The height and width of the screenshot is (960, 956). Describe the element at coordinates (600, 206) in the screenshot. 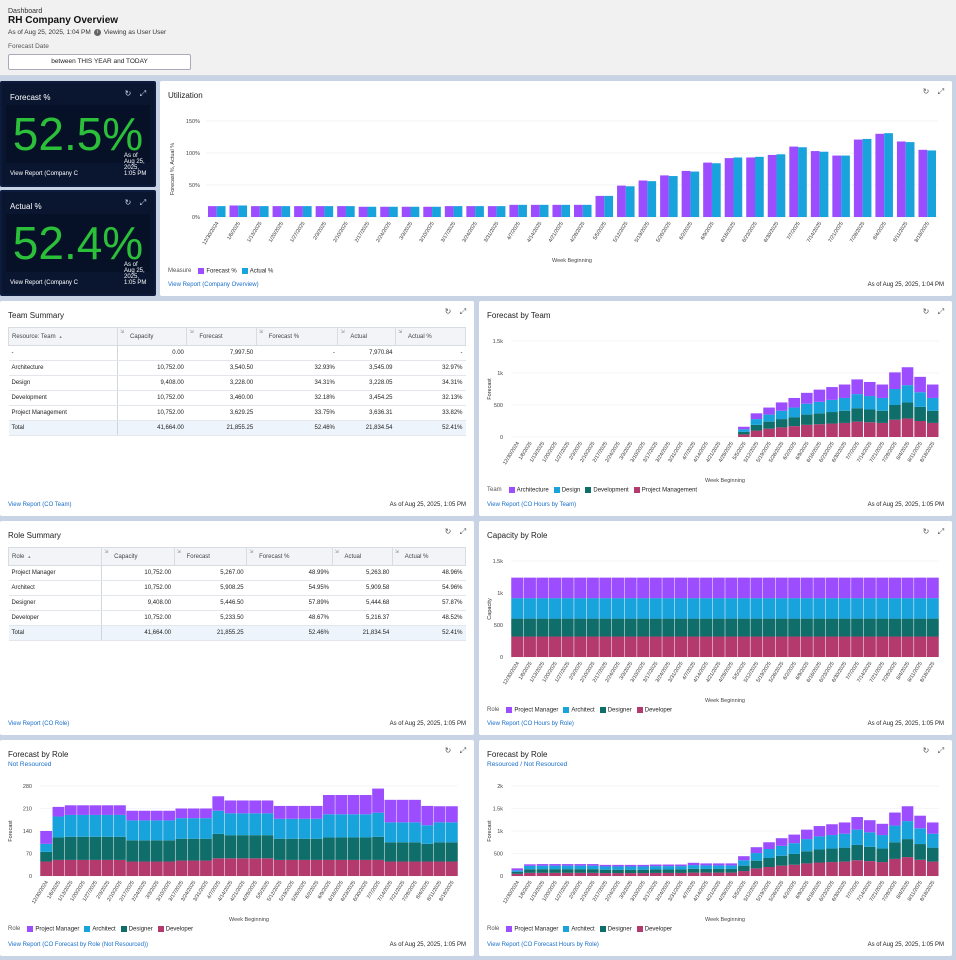

I see `bar` at that location.